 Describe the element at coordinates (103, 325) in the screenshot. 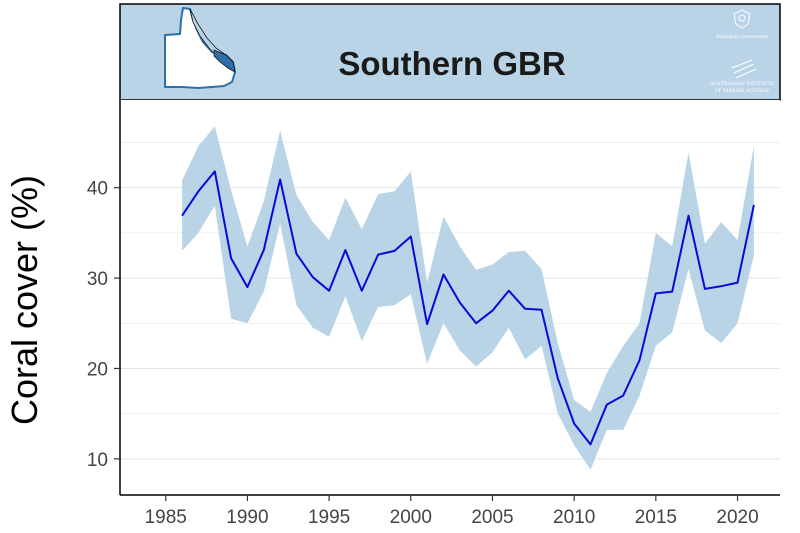

I see `y-axis-ticks: 10 20 30 40` at that location.